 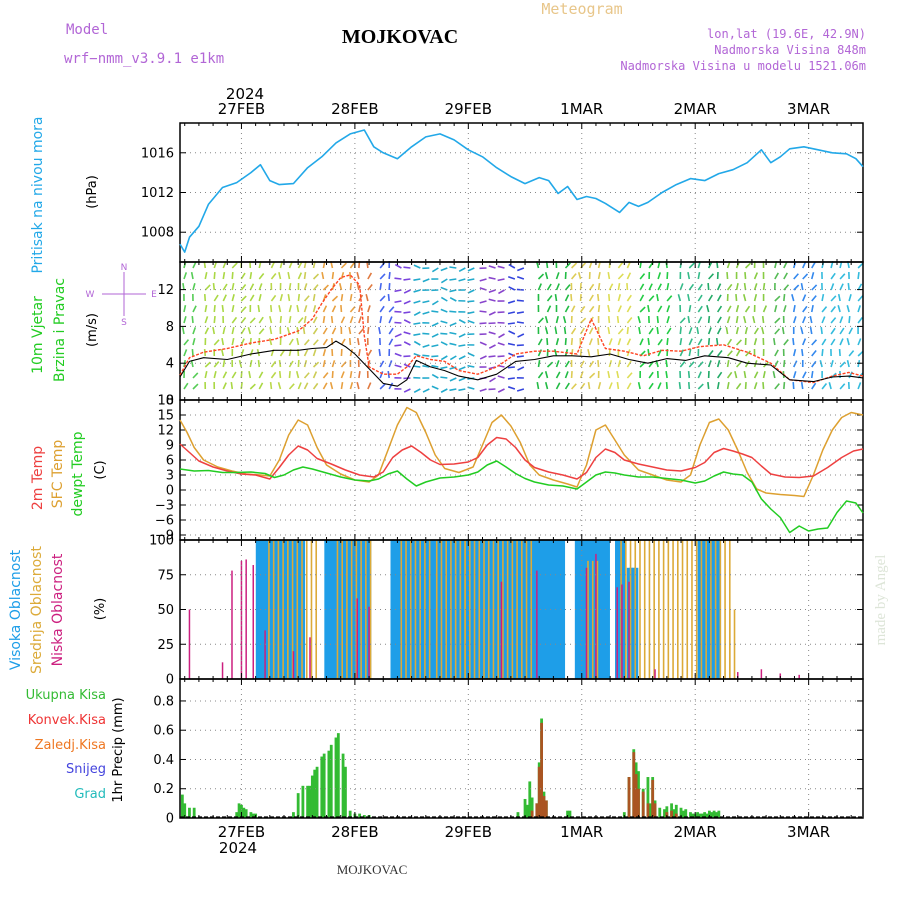 What do you see at coordinates (164, 521) in the screenshot?
I see `y-tick-label: −6` at bounding box center [164, 521].